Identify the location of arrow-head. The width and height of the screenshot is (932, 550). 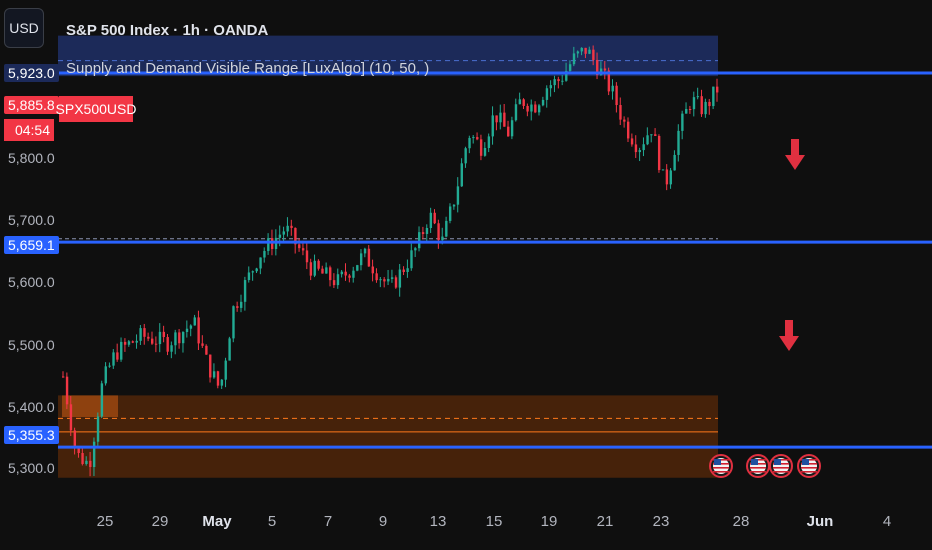
(789, 343).